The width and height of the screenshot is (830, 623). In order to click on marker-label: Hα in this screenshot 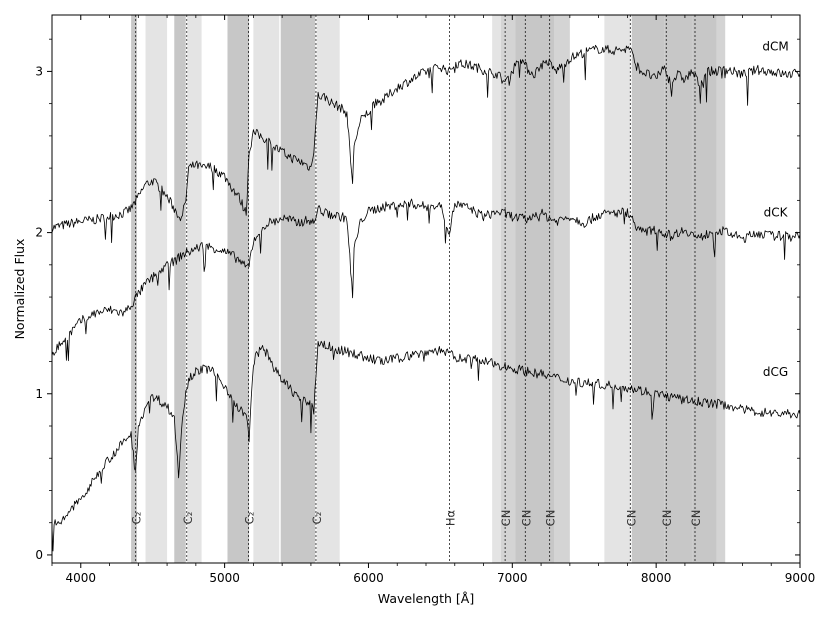, I will do `click(450, 517)`.